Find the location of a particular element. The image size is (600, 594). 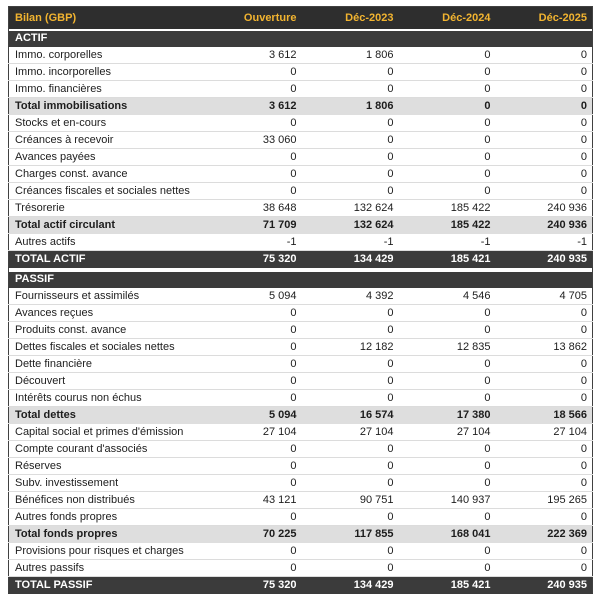

table-row: Découvert 0 0 0 0 is located at coordinates (300, 381).